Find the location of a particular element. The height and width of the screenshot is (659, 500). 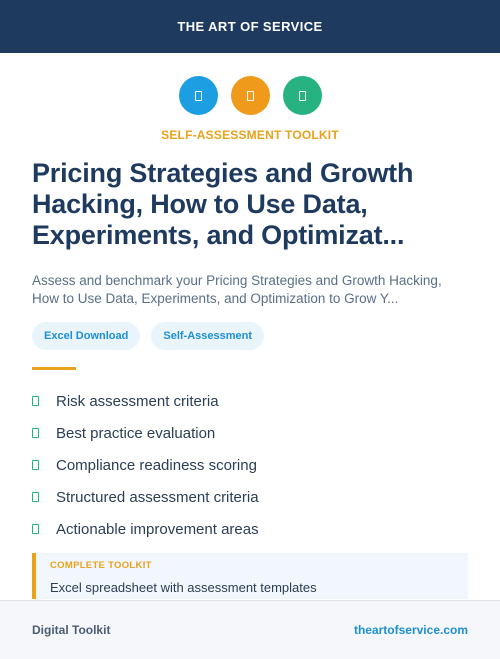

feature-label: Actionable improvement areas is located at coordinates (157, 529).